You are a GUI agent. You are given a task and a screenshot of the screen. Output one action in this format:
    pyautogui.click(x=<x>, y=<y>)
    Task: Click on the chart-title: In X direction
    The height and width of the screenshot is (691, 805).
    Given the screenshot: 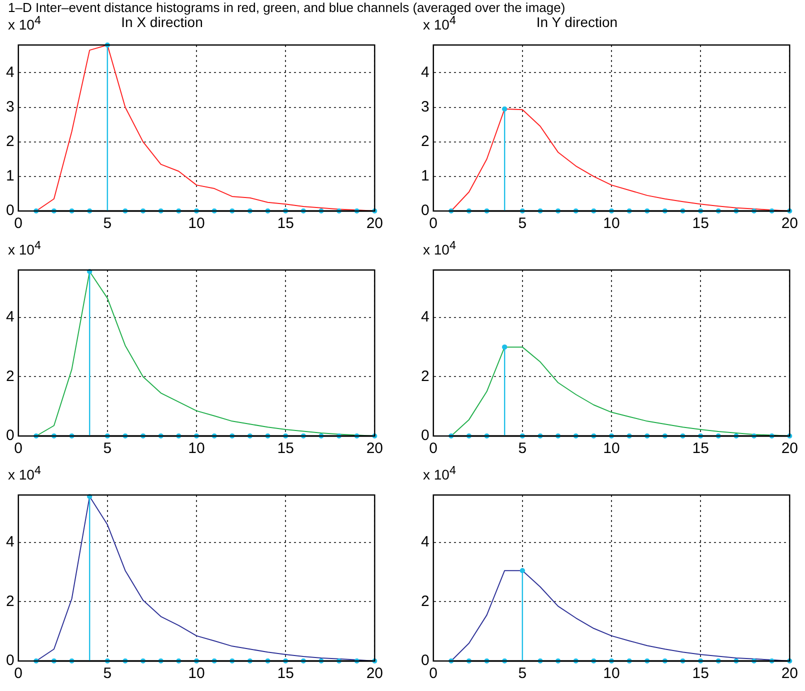 What is the action you would take?
    pyautogui.click(x=161, y=22)
    